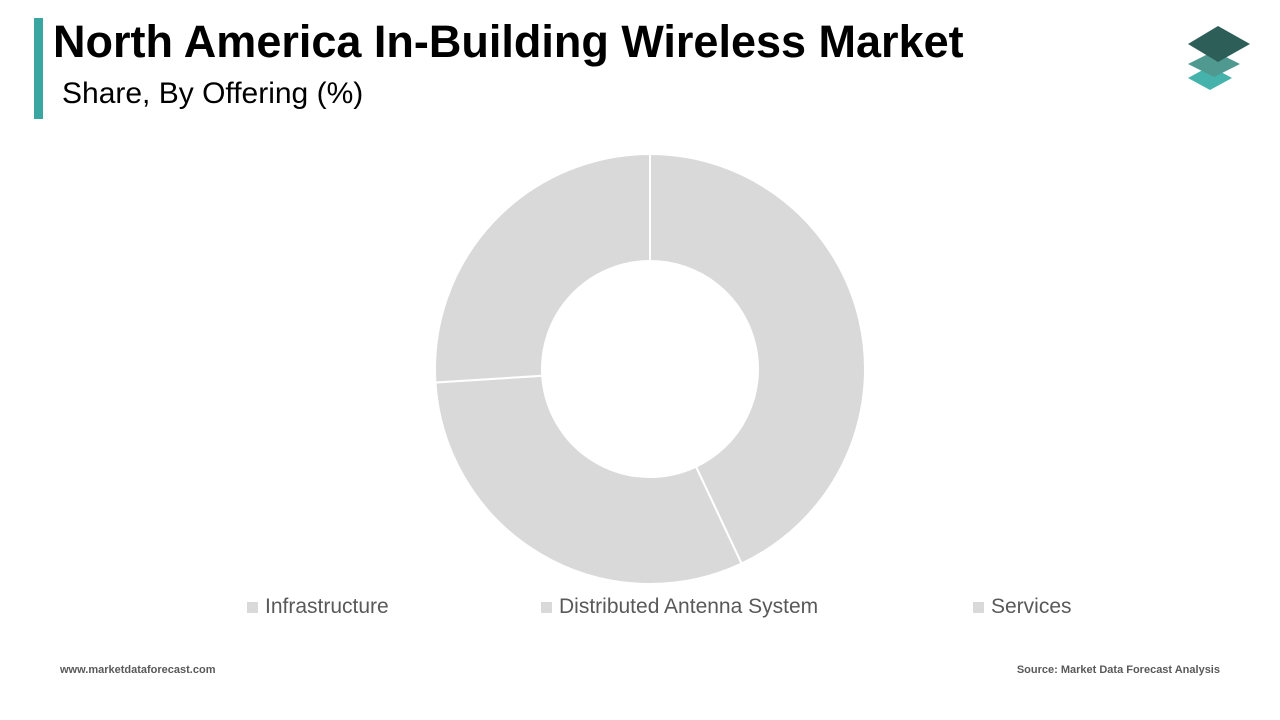 This screenshot has height=720, width=1280. I want to click on donut-slice-services, so click(542, 268).